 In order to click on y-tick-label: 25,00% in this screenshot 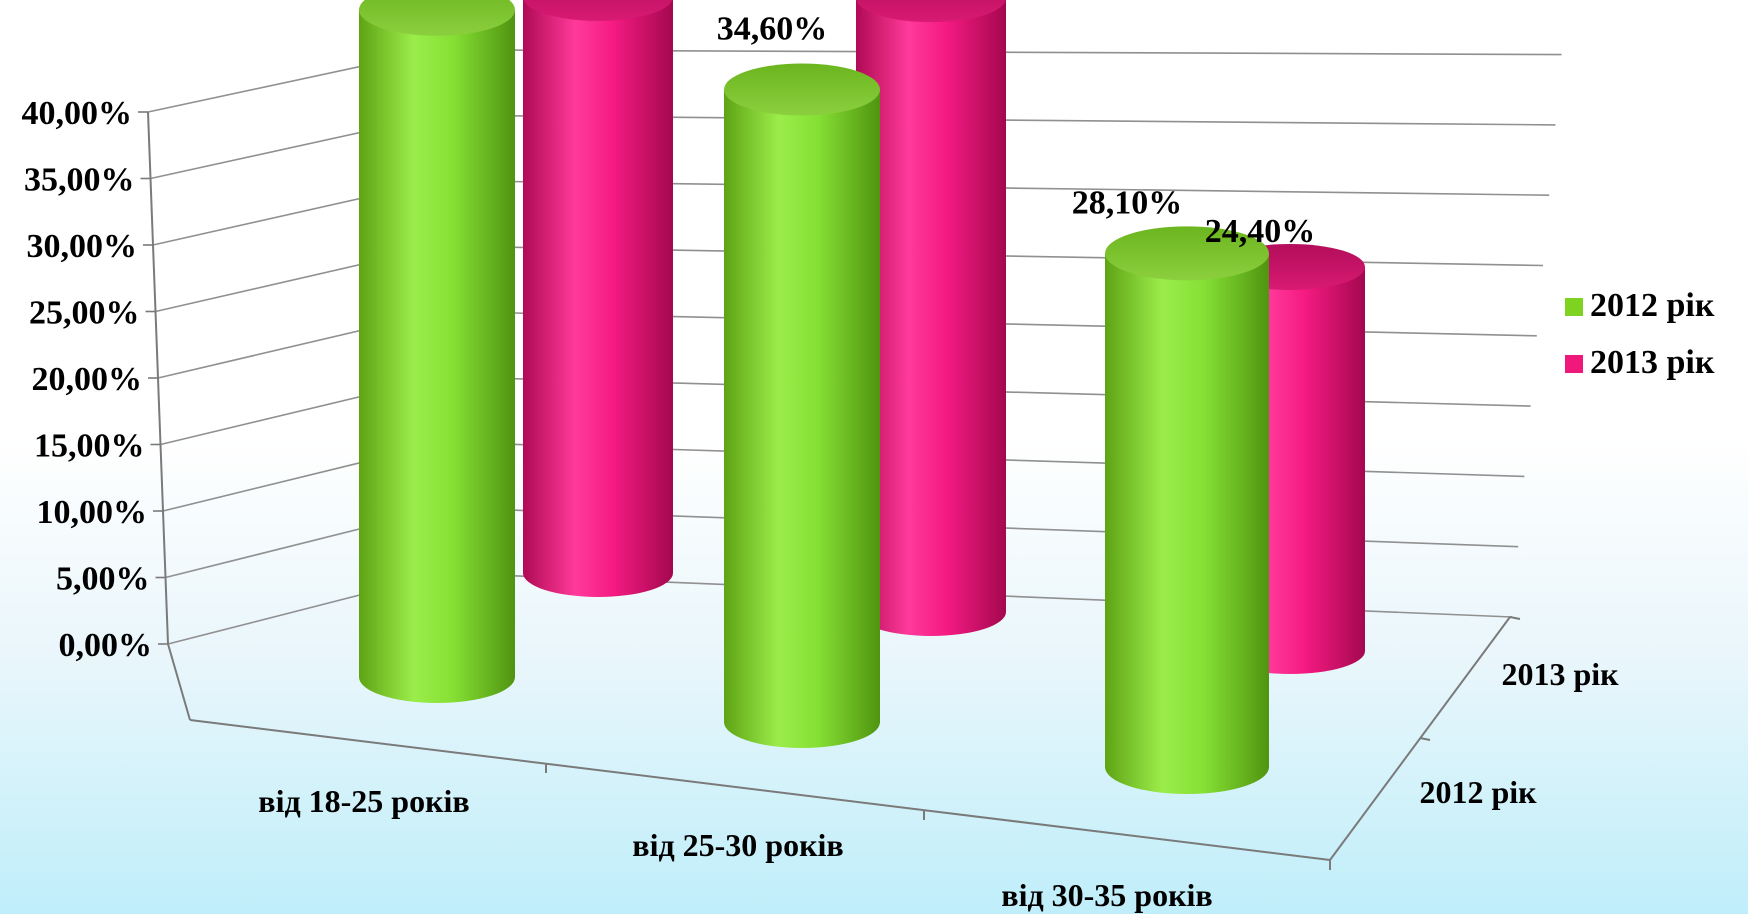, I will do `click(84, 313)`.